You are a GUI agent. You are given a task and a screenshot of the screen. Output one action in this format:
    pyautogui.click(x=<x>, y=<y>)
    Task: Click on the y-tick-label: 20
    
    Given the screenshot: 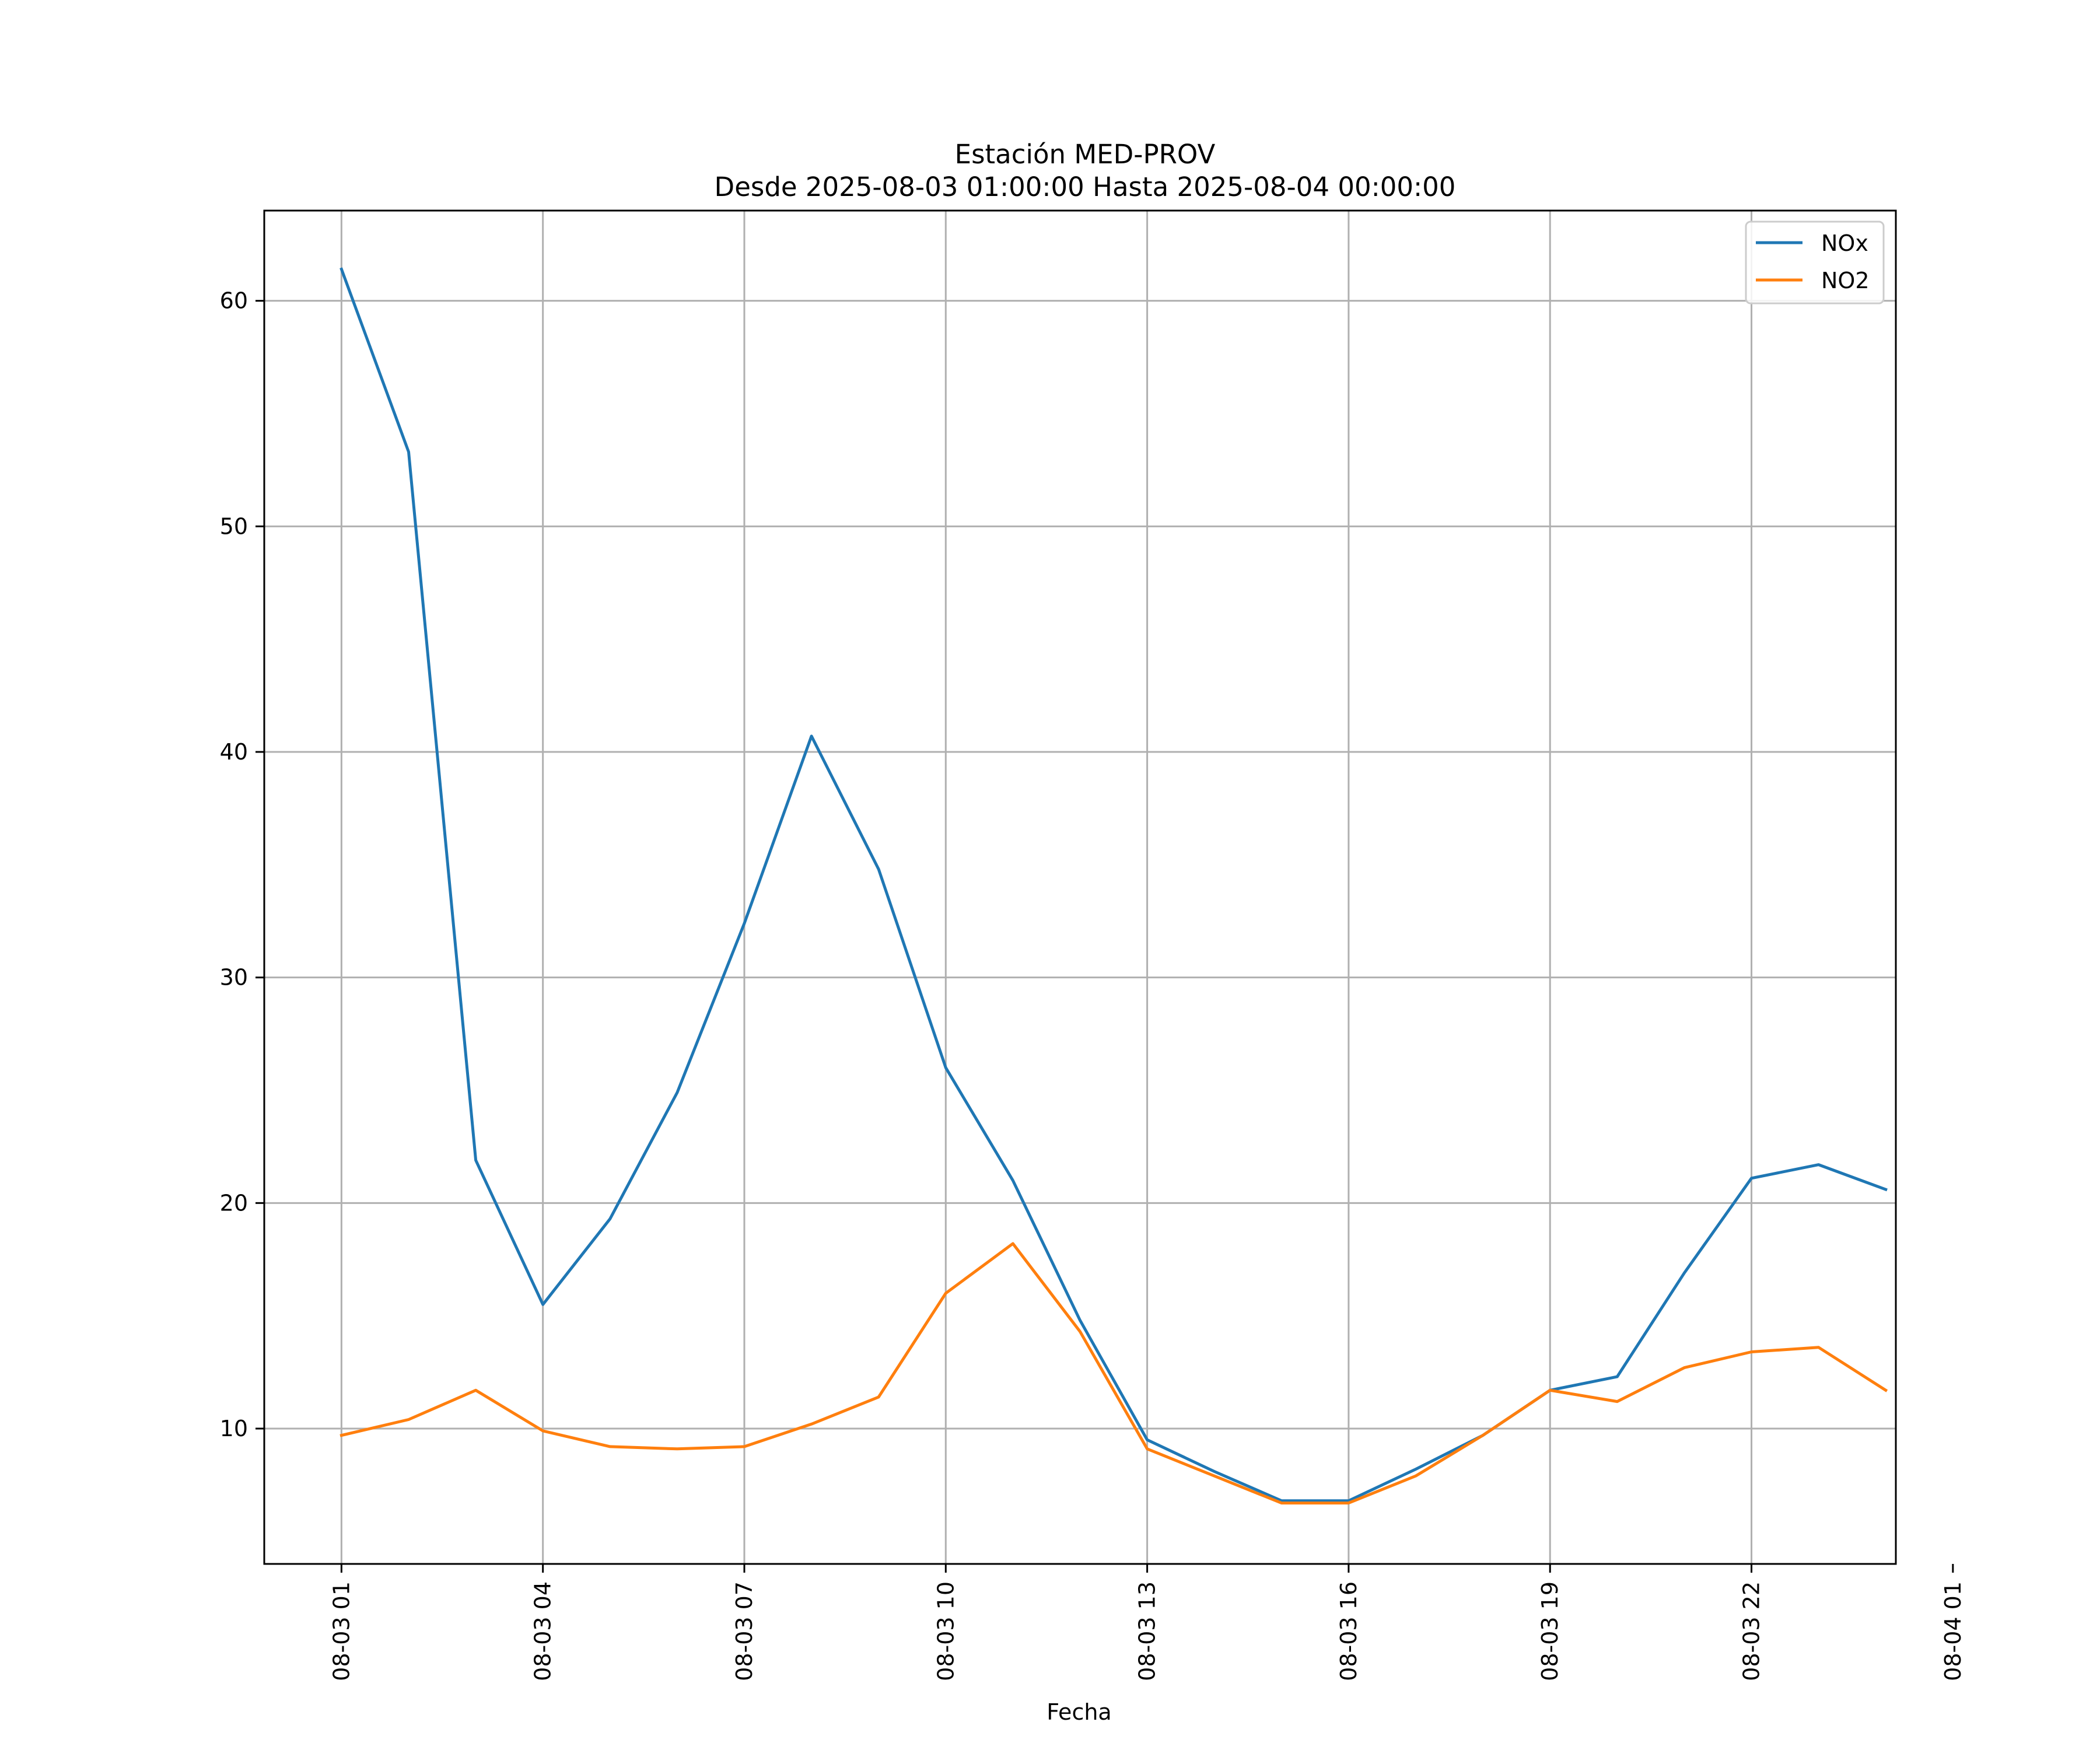 What is the action you would take?
    pyautogui.click(x=234, y=1203)
    